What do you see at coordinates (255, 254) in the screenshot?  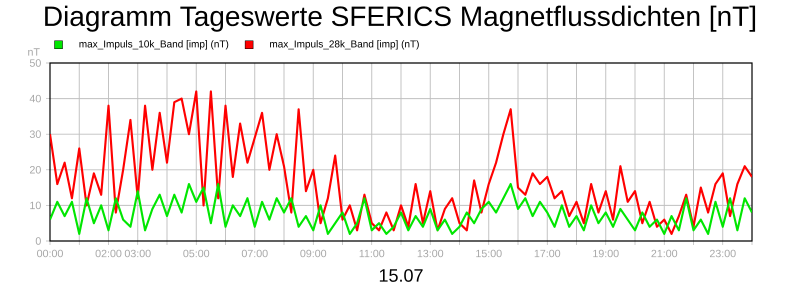 I see `x-tick-label: 07:00` at bounding box center [255, 254].